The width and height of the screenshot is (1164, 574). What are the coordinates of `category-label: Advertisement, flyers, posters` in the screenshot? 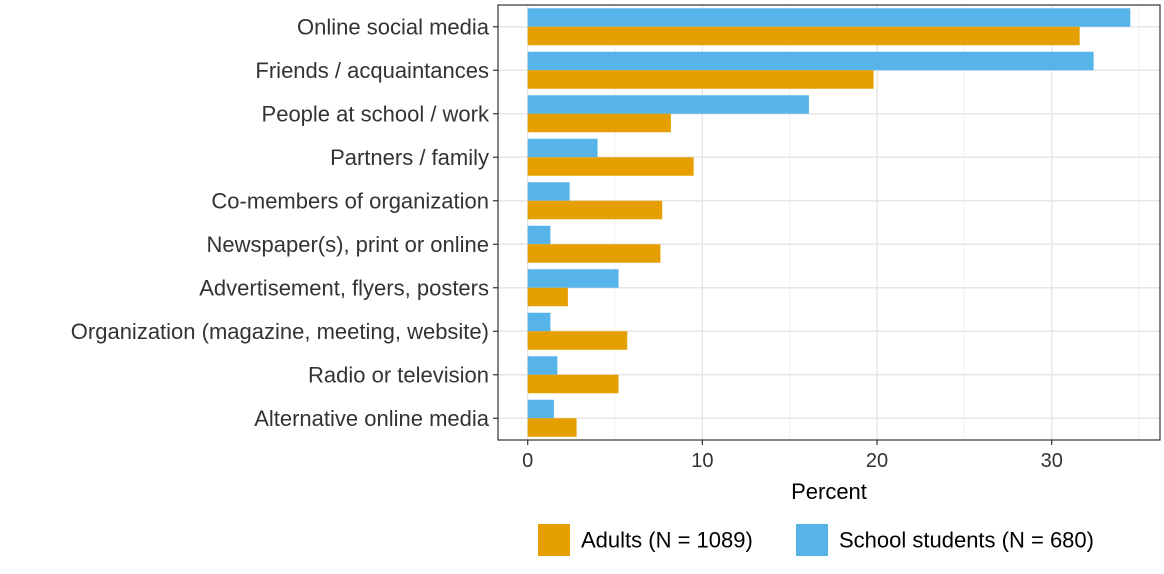 It's located at (344, 287).